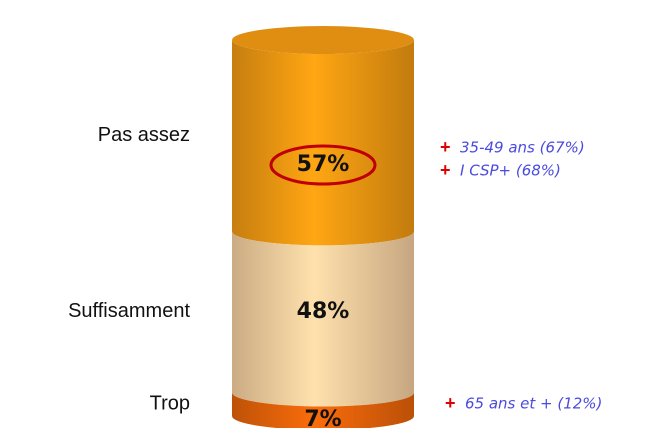 Image resolution: width=649 pixels, height=428 pixels. I want to click on category-label: Trop, so click(170, 403).